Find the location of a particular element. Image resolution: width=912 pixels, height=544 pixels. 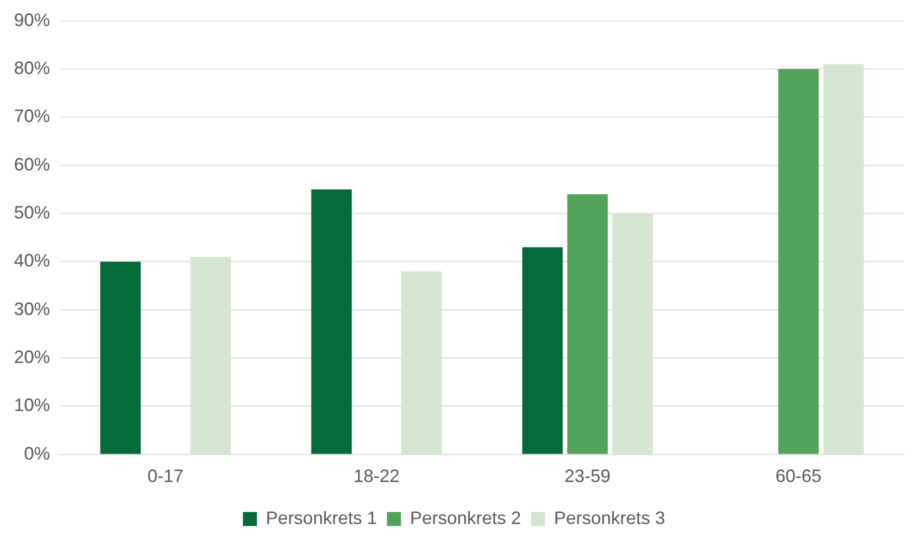

y-tick-label: 10% is located at coordinates (32, 405).